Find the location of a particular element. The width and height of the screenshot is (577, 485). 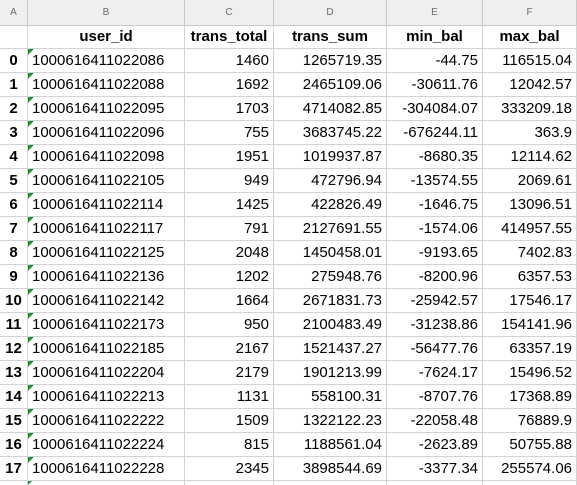

user-id-cell: 1000616411022095 is located at coordinates (106, 109).